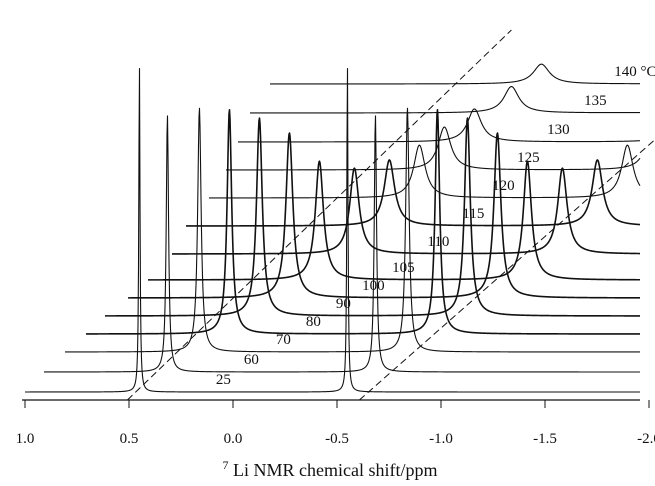 The height and width of the screenshot is (486, 655). Describe the element at coordinates (335, 470) in the screenshot. I see `x-axis-label-text: Li NMR chemical shift/ppm` at that location.